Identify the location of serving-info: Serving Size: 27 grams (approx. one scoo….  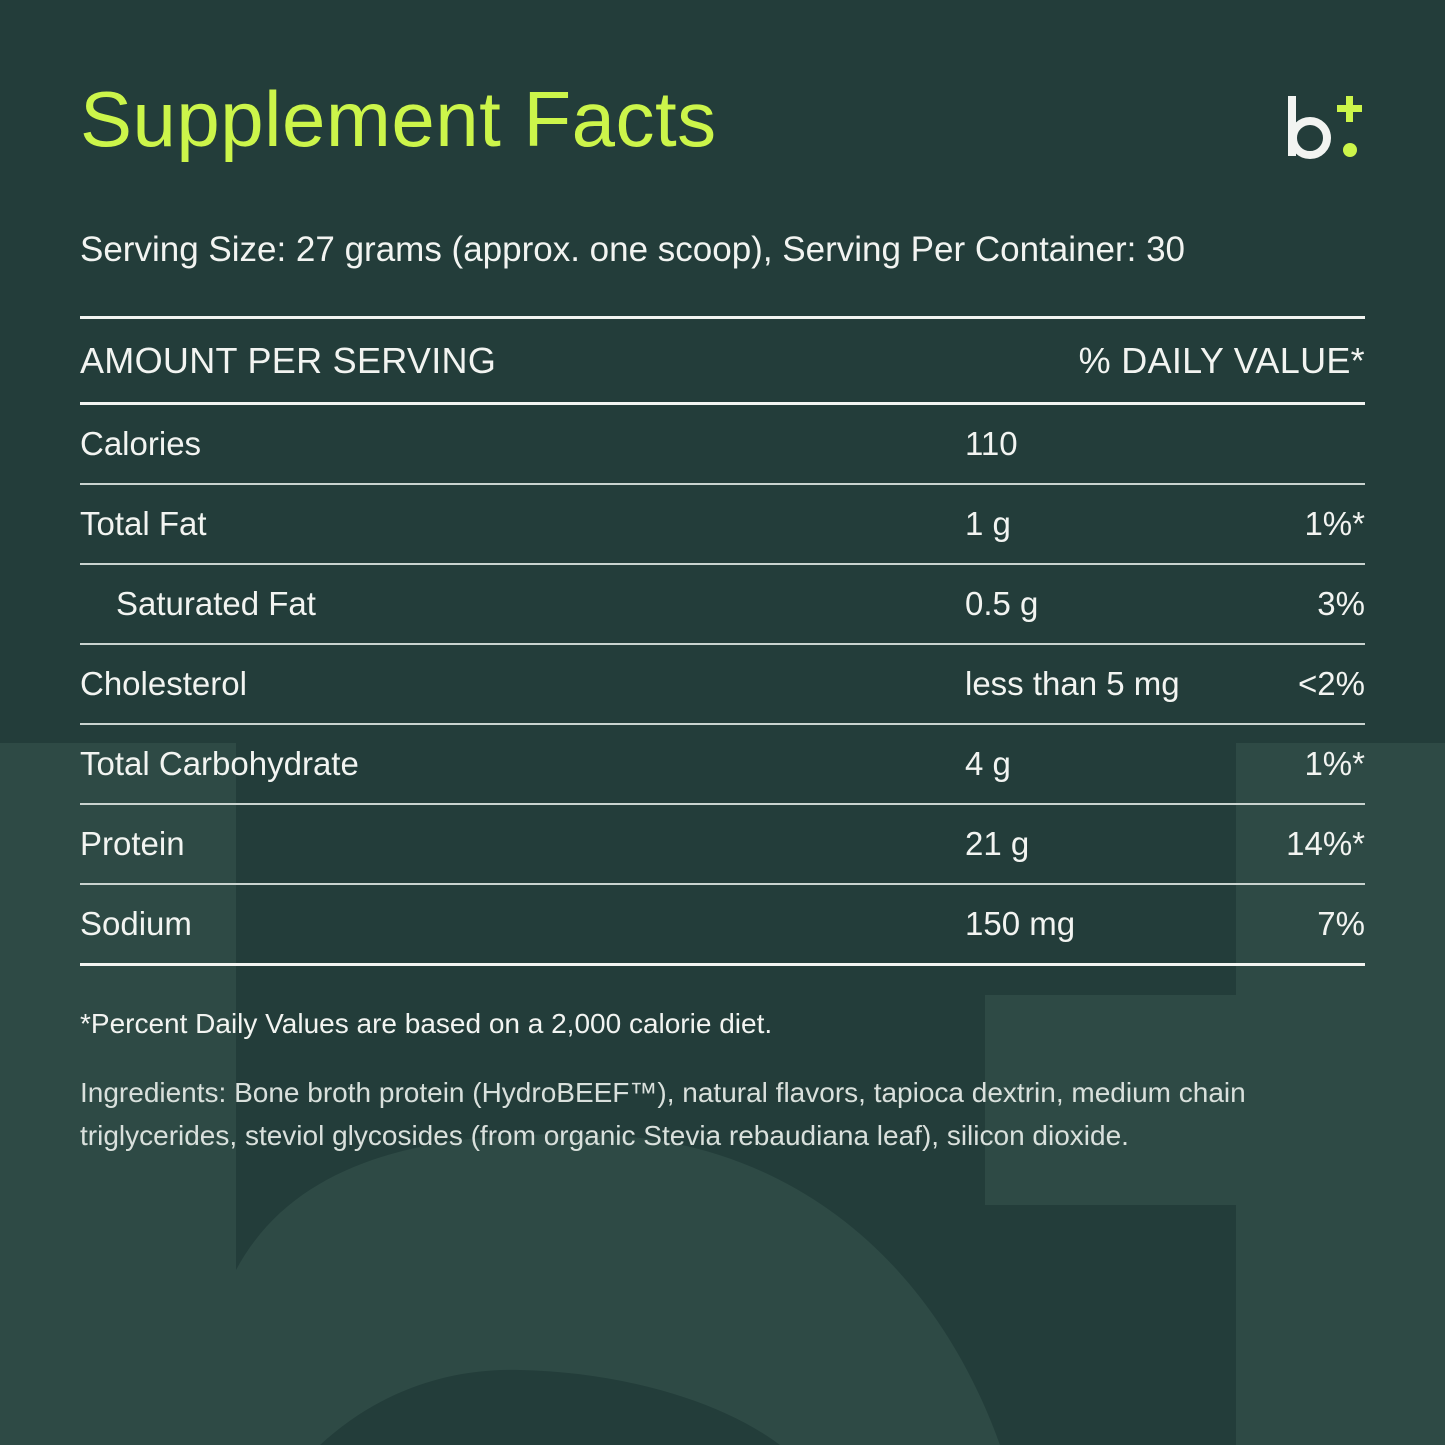
(633, 249).